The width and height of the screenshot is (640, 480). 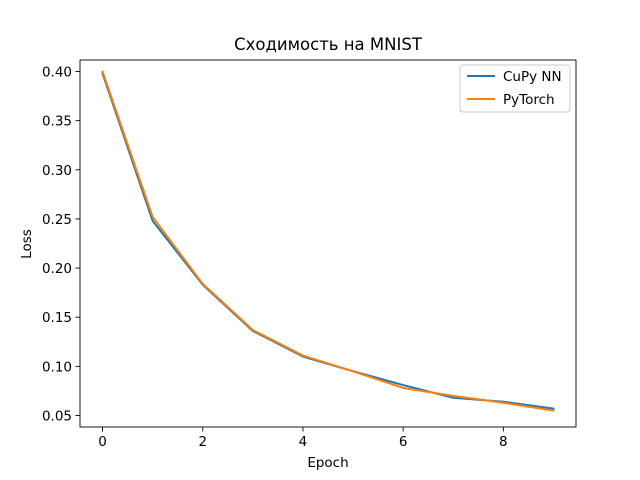 What do you see at coordinates (529, 100) in the screenshot?
I see `legend-label: PyTorch` at bounding box center [529, 100].